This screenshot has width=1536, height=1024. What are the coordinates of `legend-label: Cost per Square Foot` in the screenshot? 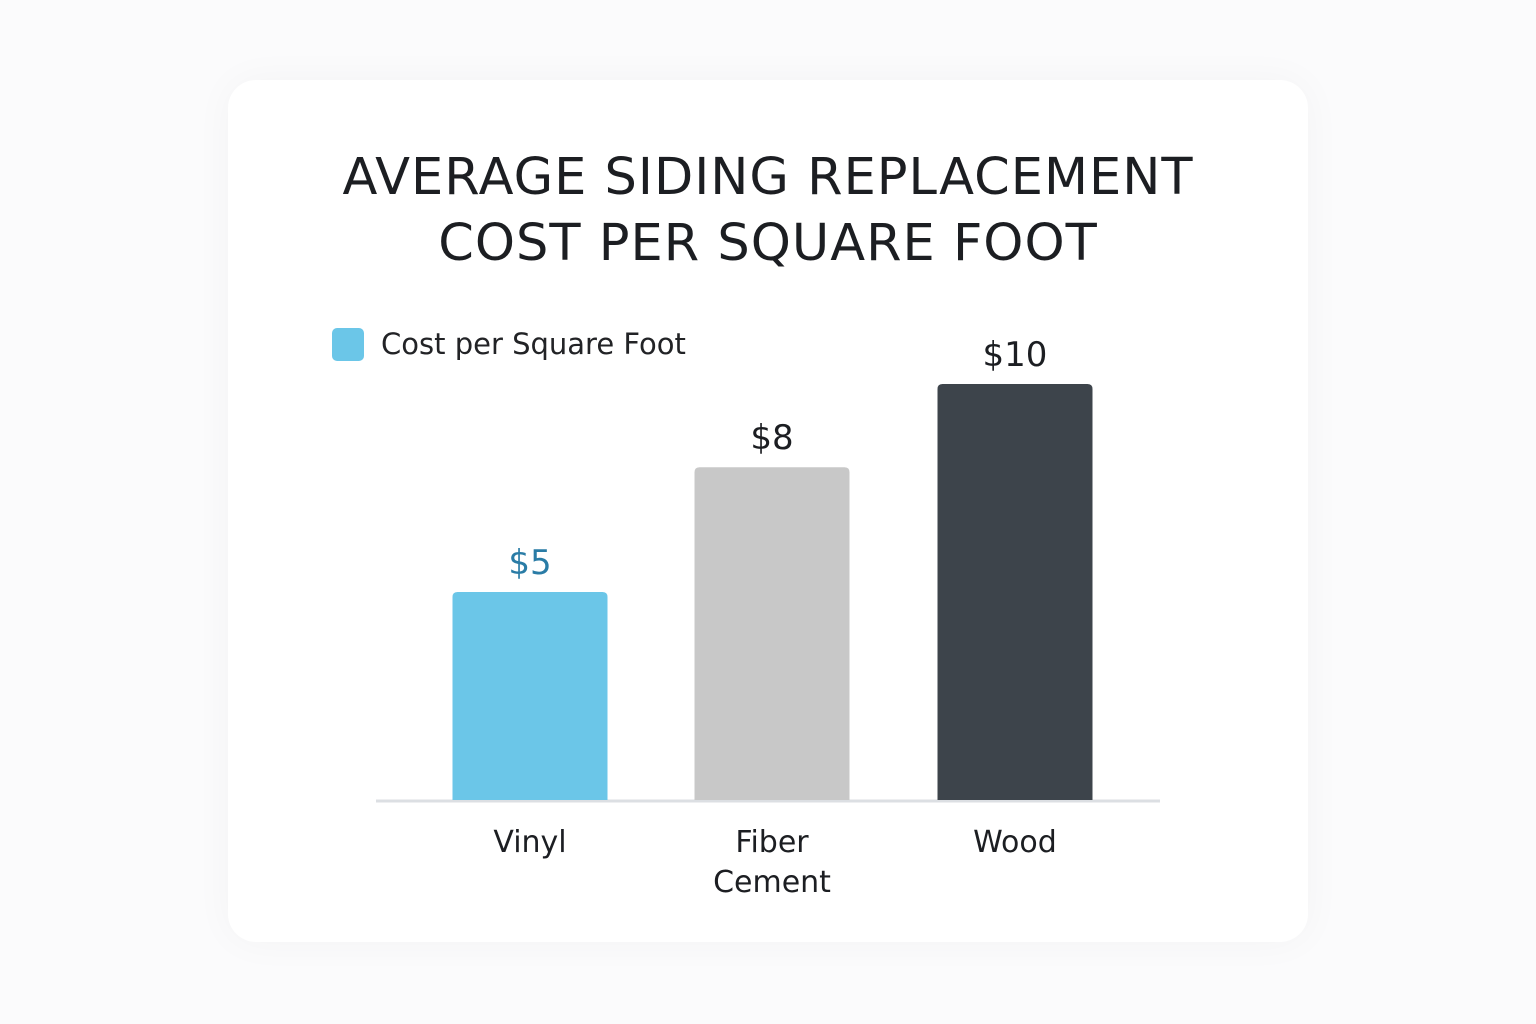 It's located at (533, 344).